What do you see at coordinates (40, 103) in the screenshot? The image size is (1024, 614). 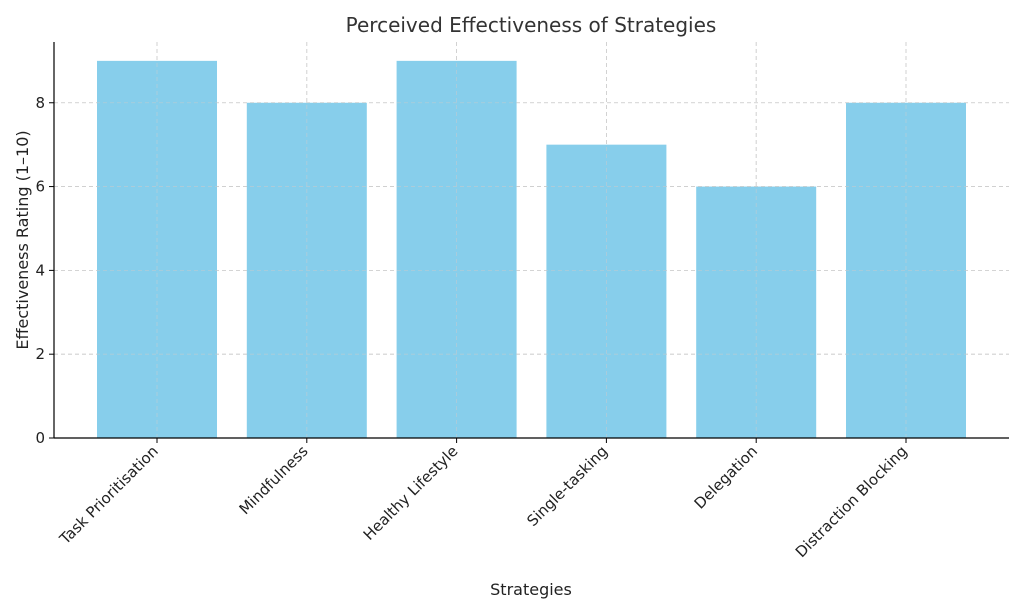 I see `y-tick-label: 8` at bounding box center [40, 103].